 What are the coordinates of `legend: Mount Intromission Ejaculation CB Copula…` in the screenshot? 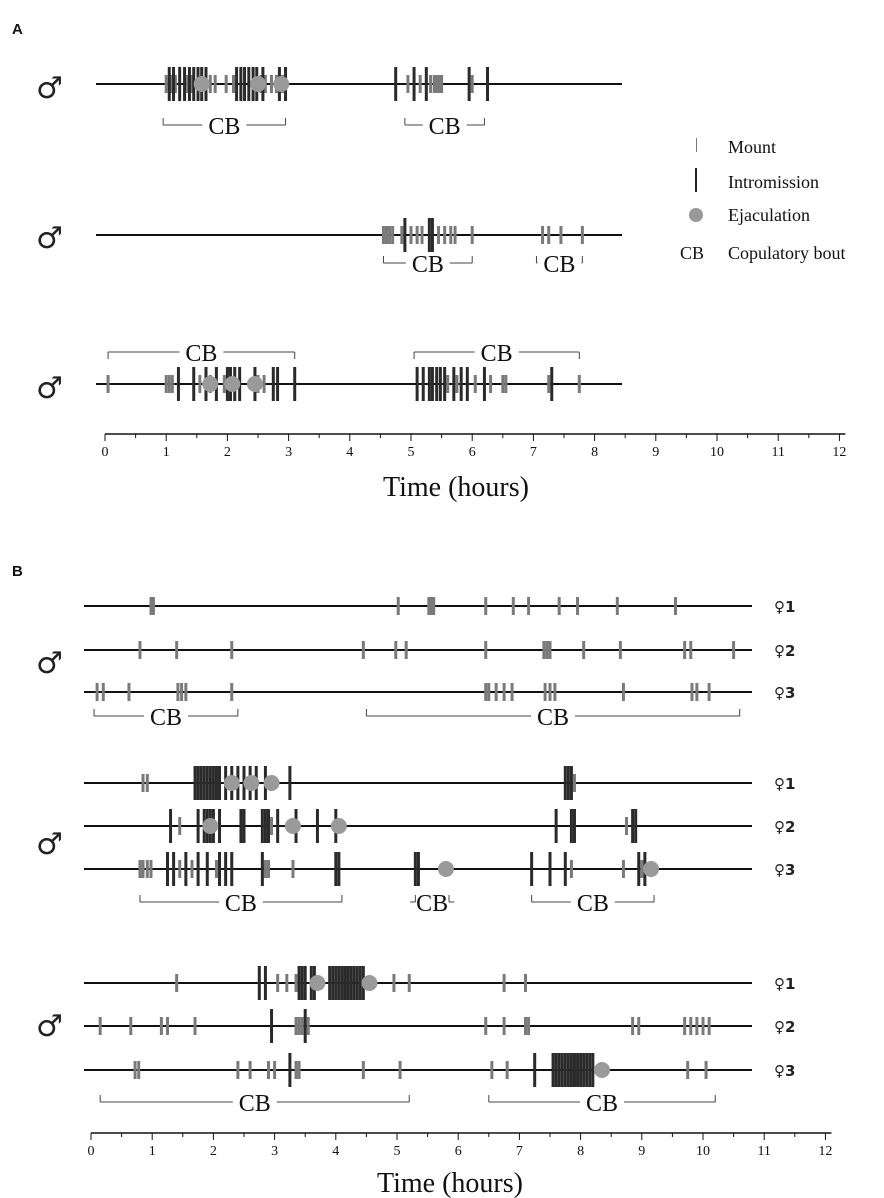 It's located at (763, 200).